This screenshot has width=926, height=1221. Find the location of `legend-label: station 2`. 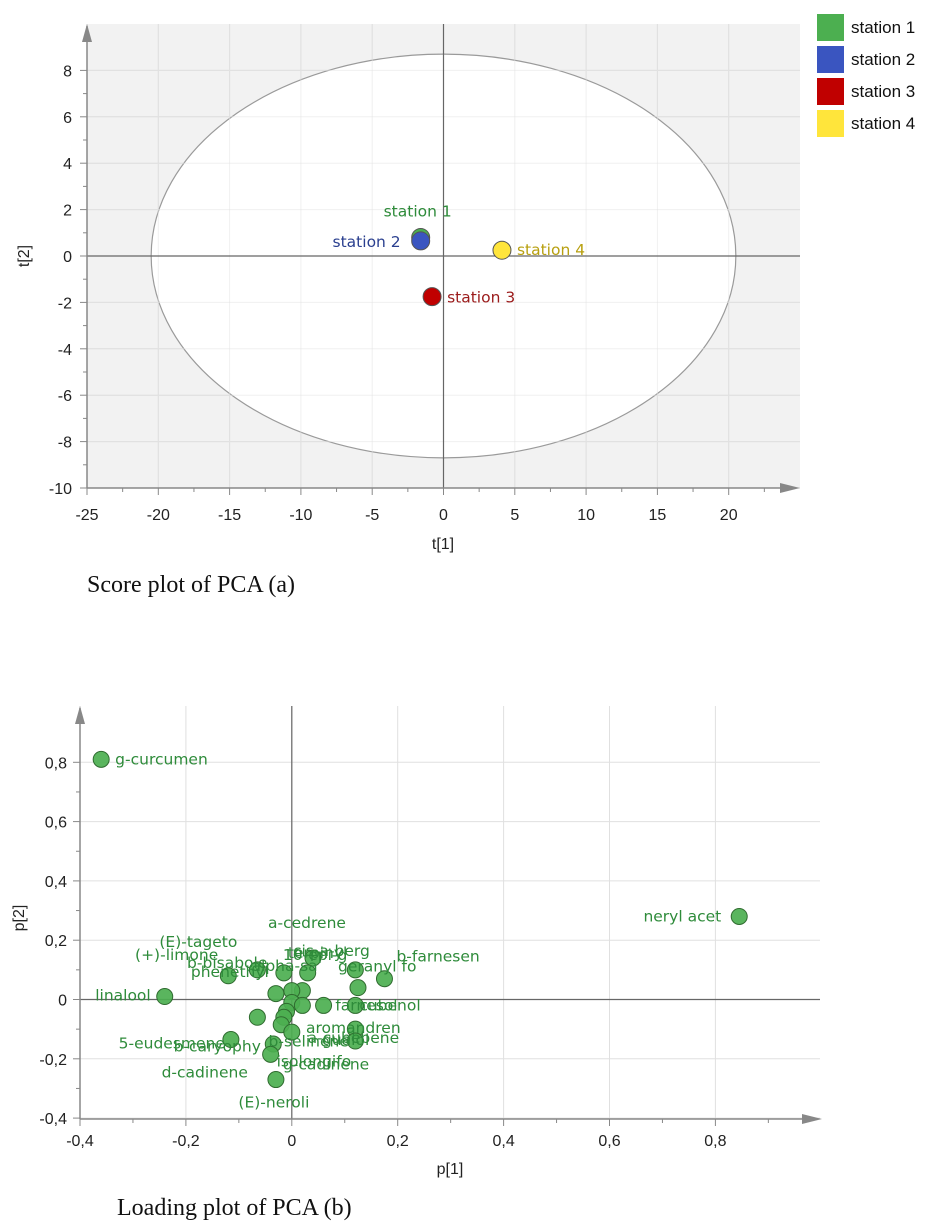

legend-label: station 2 is located at coordinates (883, 59).